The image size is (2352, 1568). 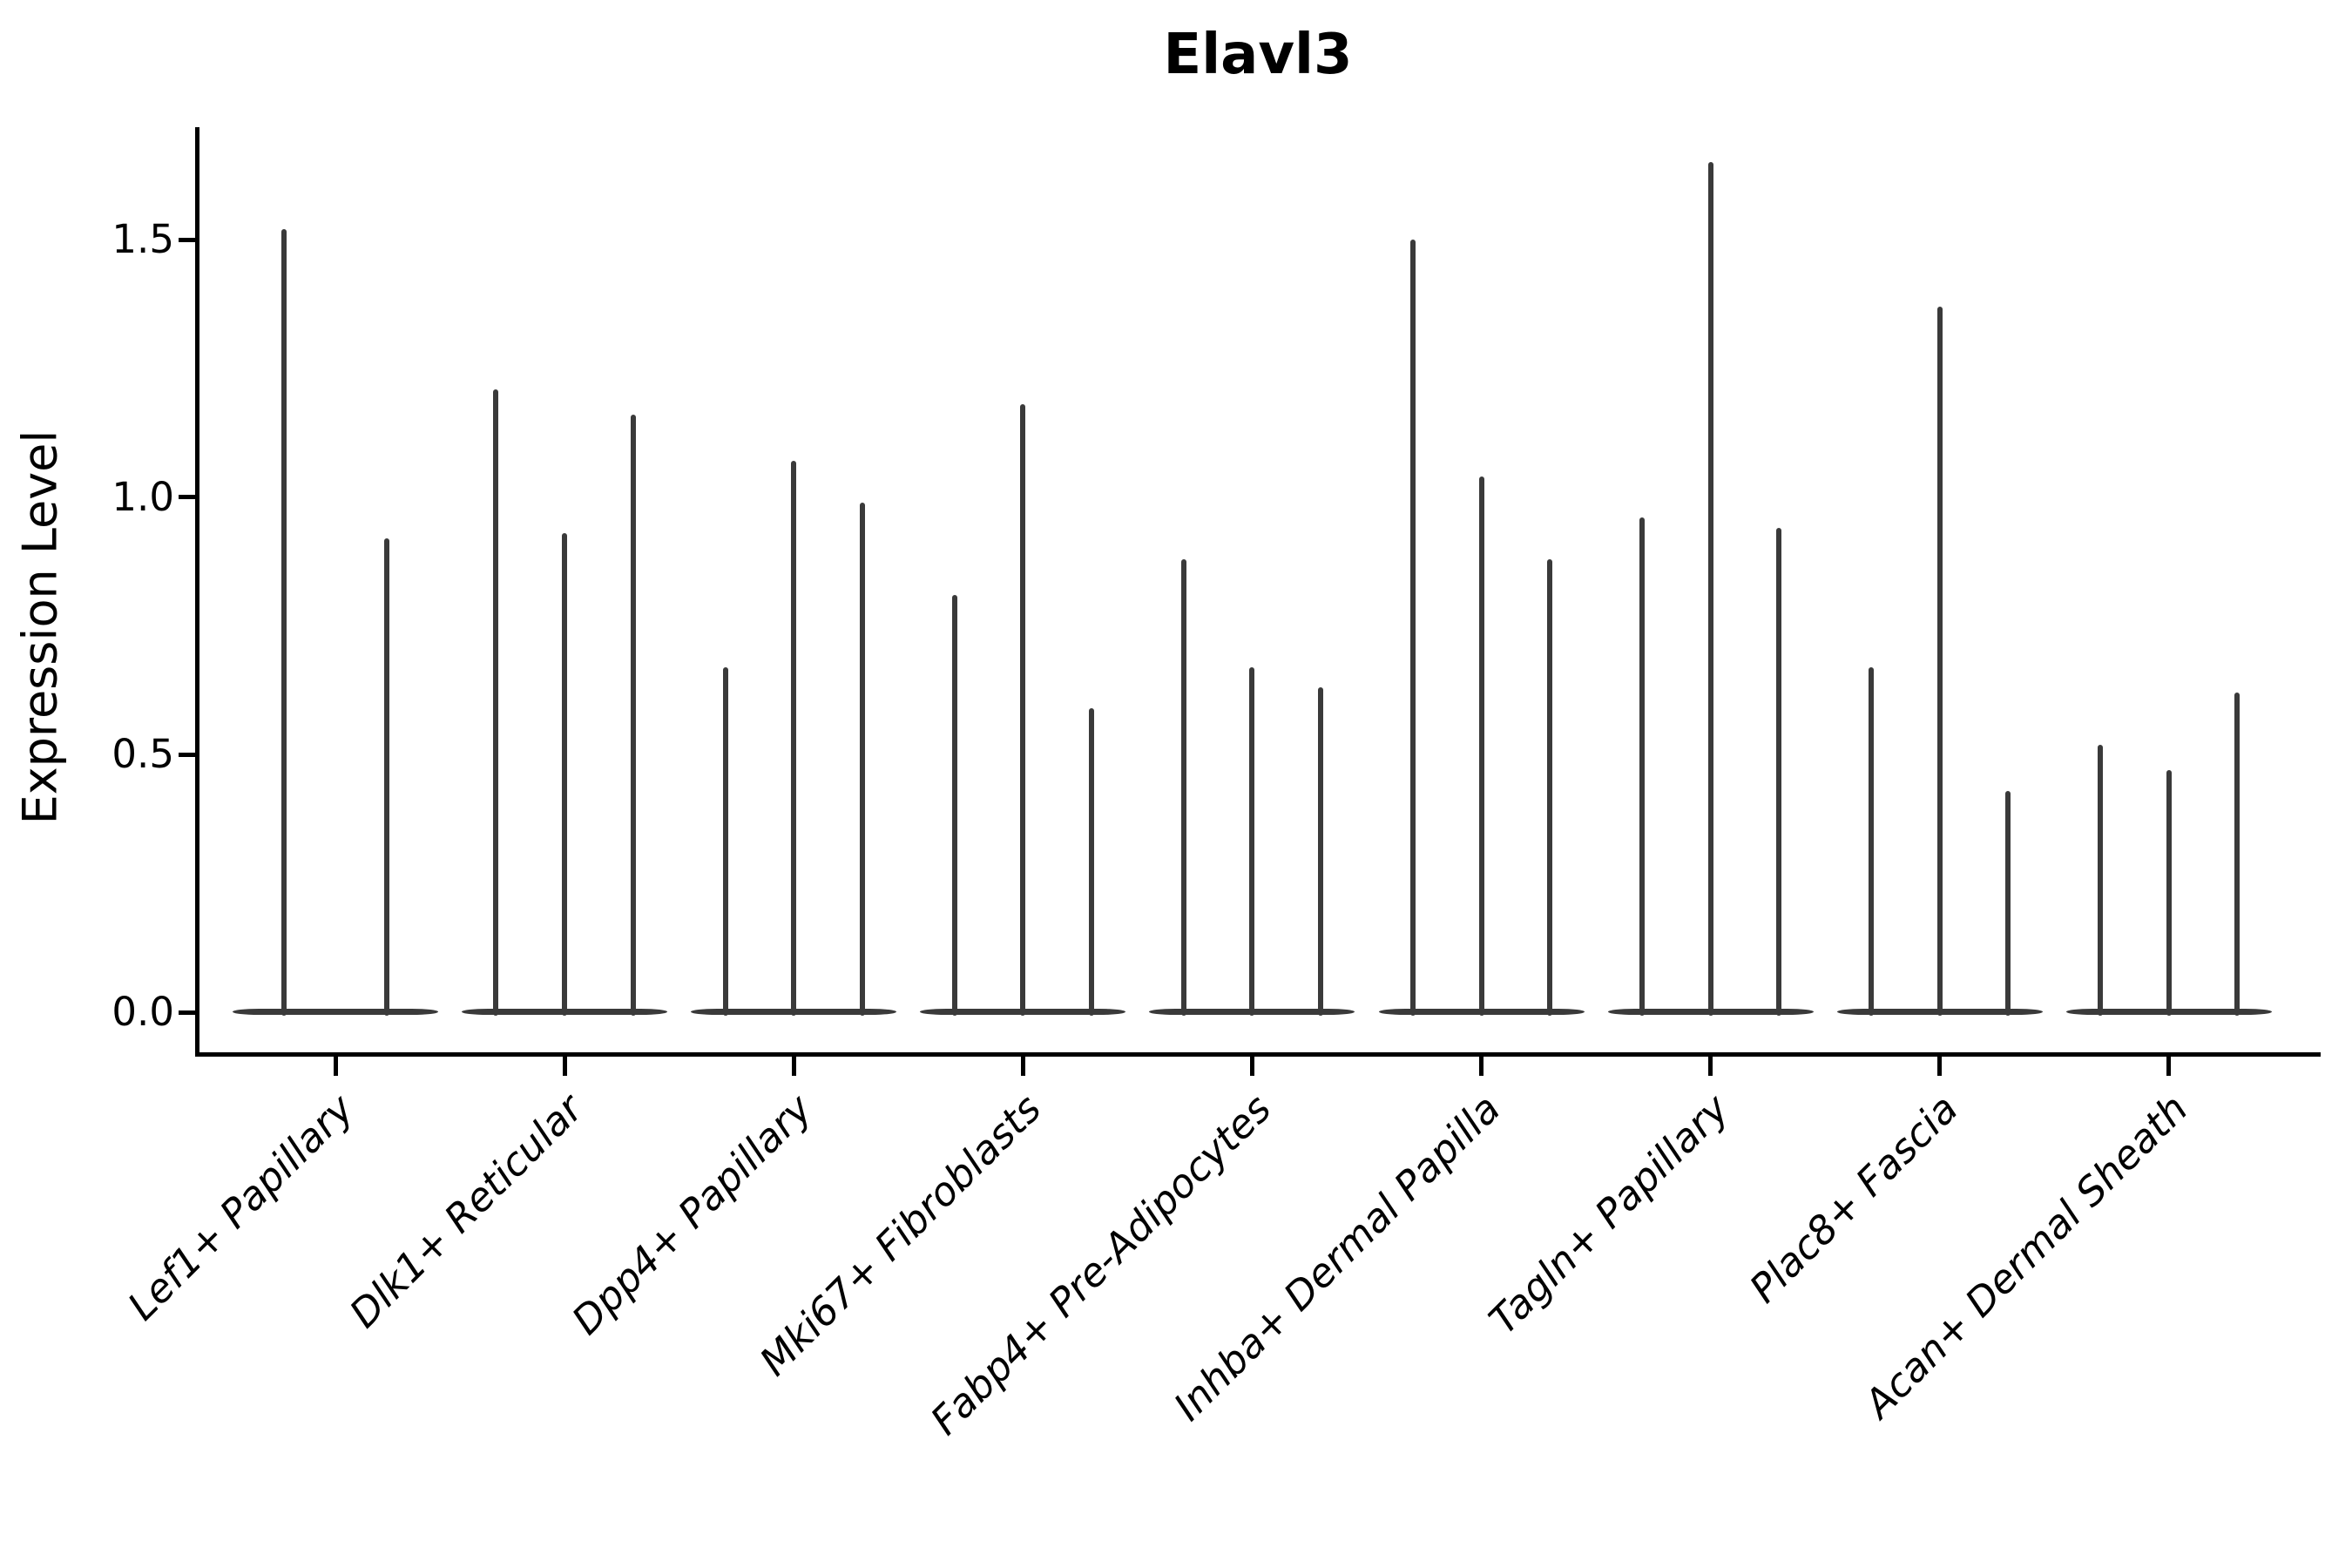 I want to click on y-tick-label: 1.0, so click(x=143, y=496).